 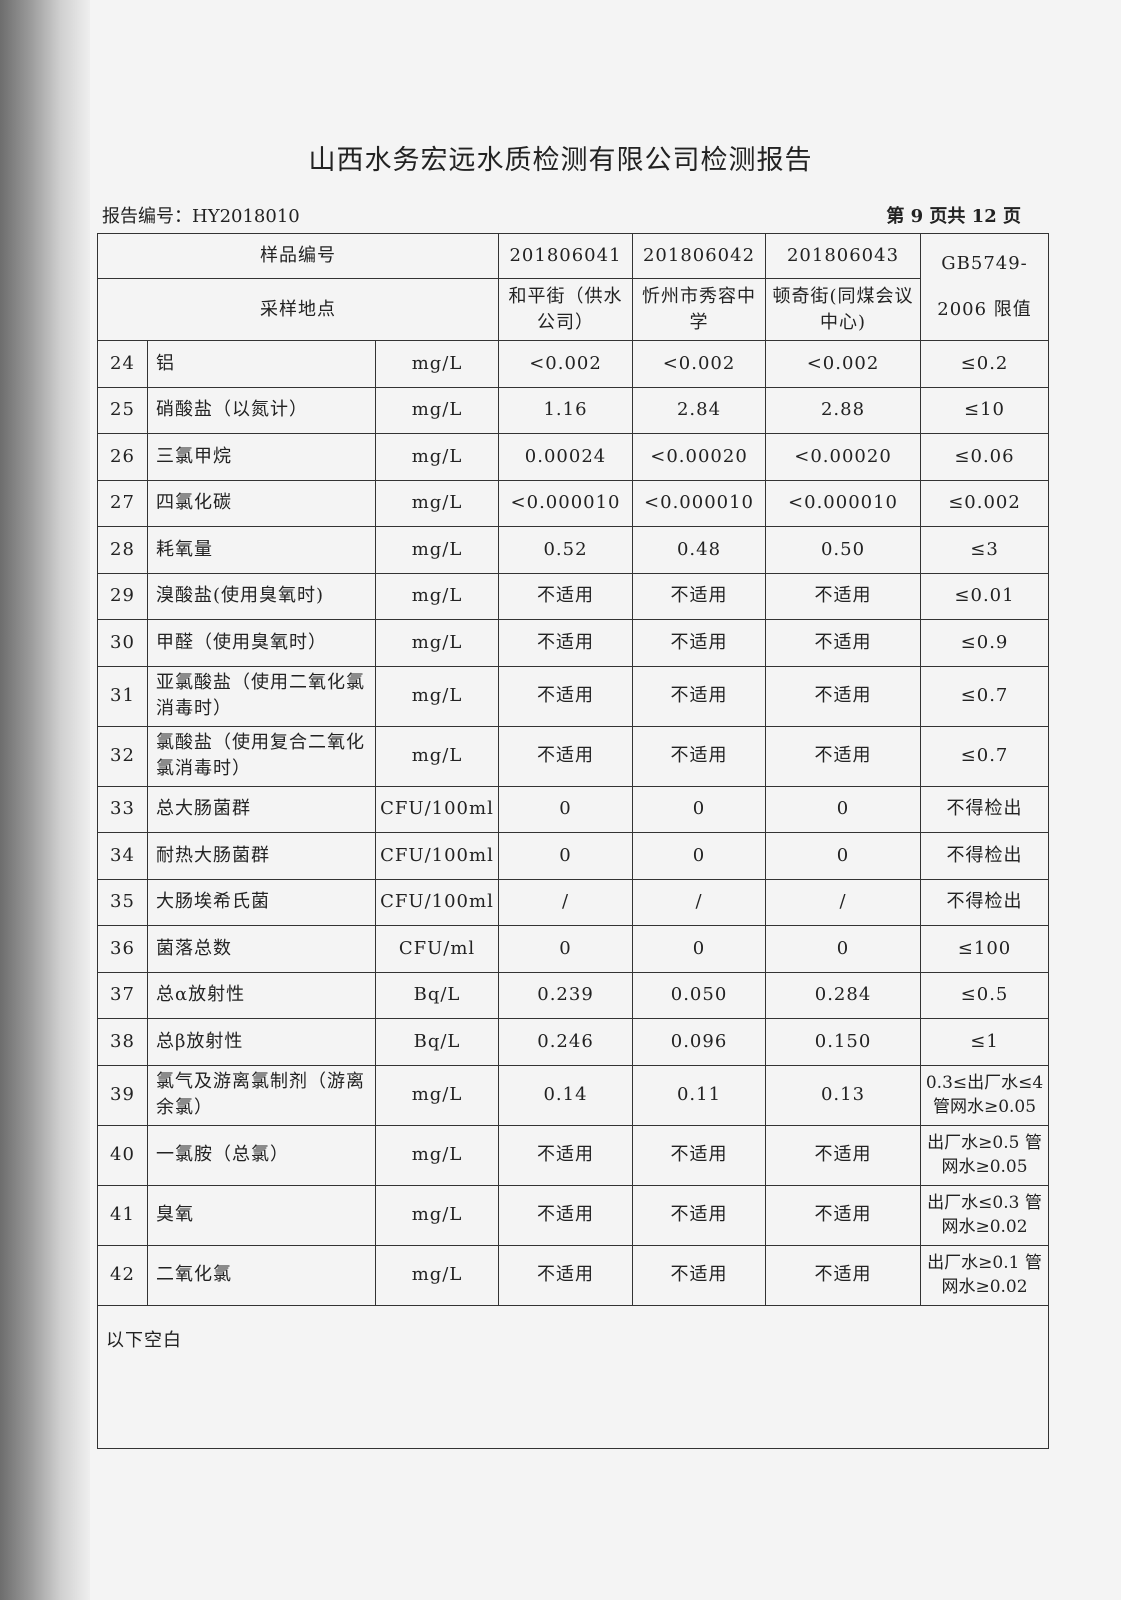 I want to click on table-row: 40 一氯胺（总氯） mg/L 不适用 不适用 不适用 出厂水≥0.5 管网水≥0.05, so click(x=573, y=1155).